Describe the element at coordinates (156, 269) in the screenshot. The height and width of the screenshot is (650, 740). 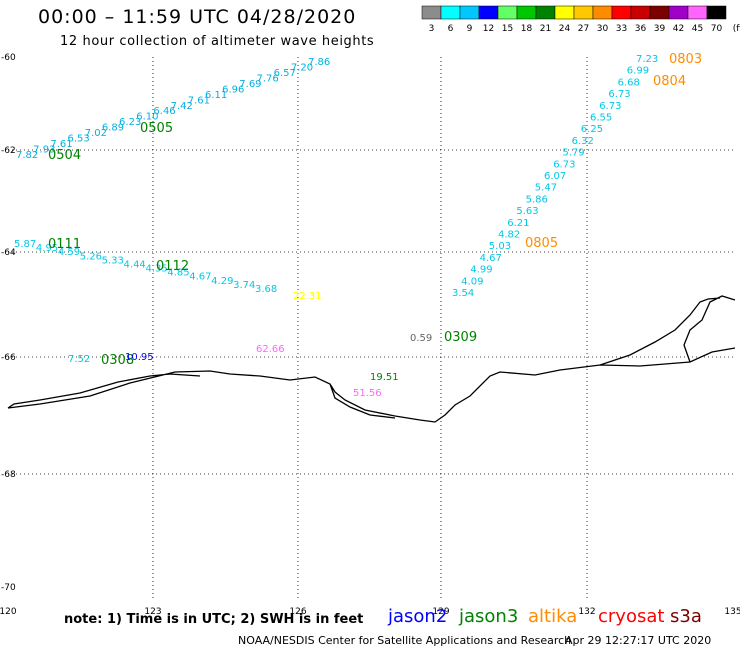
I see `wave-height-value: 4.35` at that location.